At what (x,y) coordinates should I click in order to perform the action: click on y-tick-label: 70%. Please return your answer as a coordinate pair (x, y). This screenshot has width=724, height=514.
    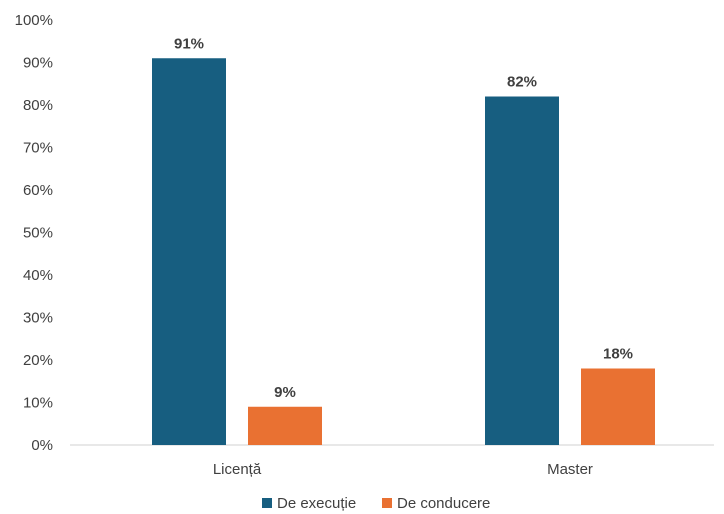
    Looking at the image, I should click on (38, 148).